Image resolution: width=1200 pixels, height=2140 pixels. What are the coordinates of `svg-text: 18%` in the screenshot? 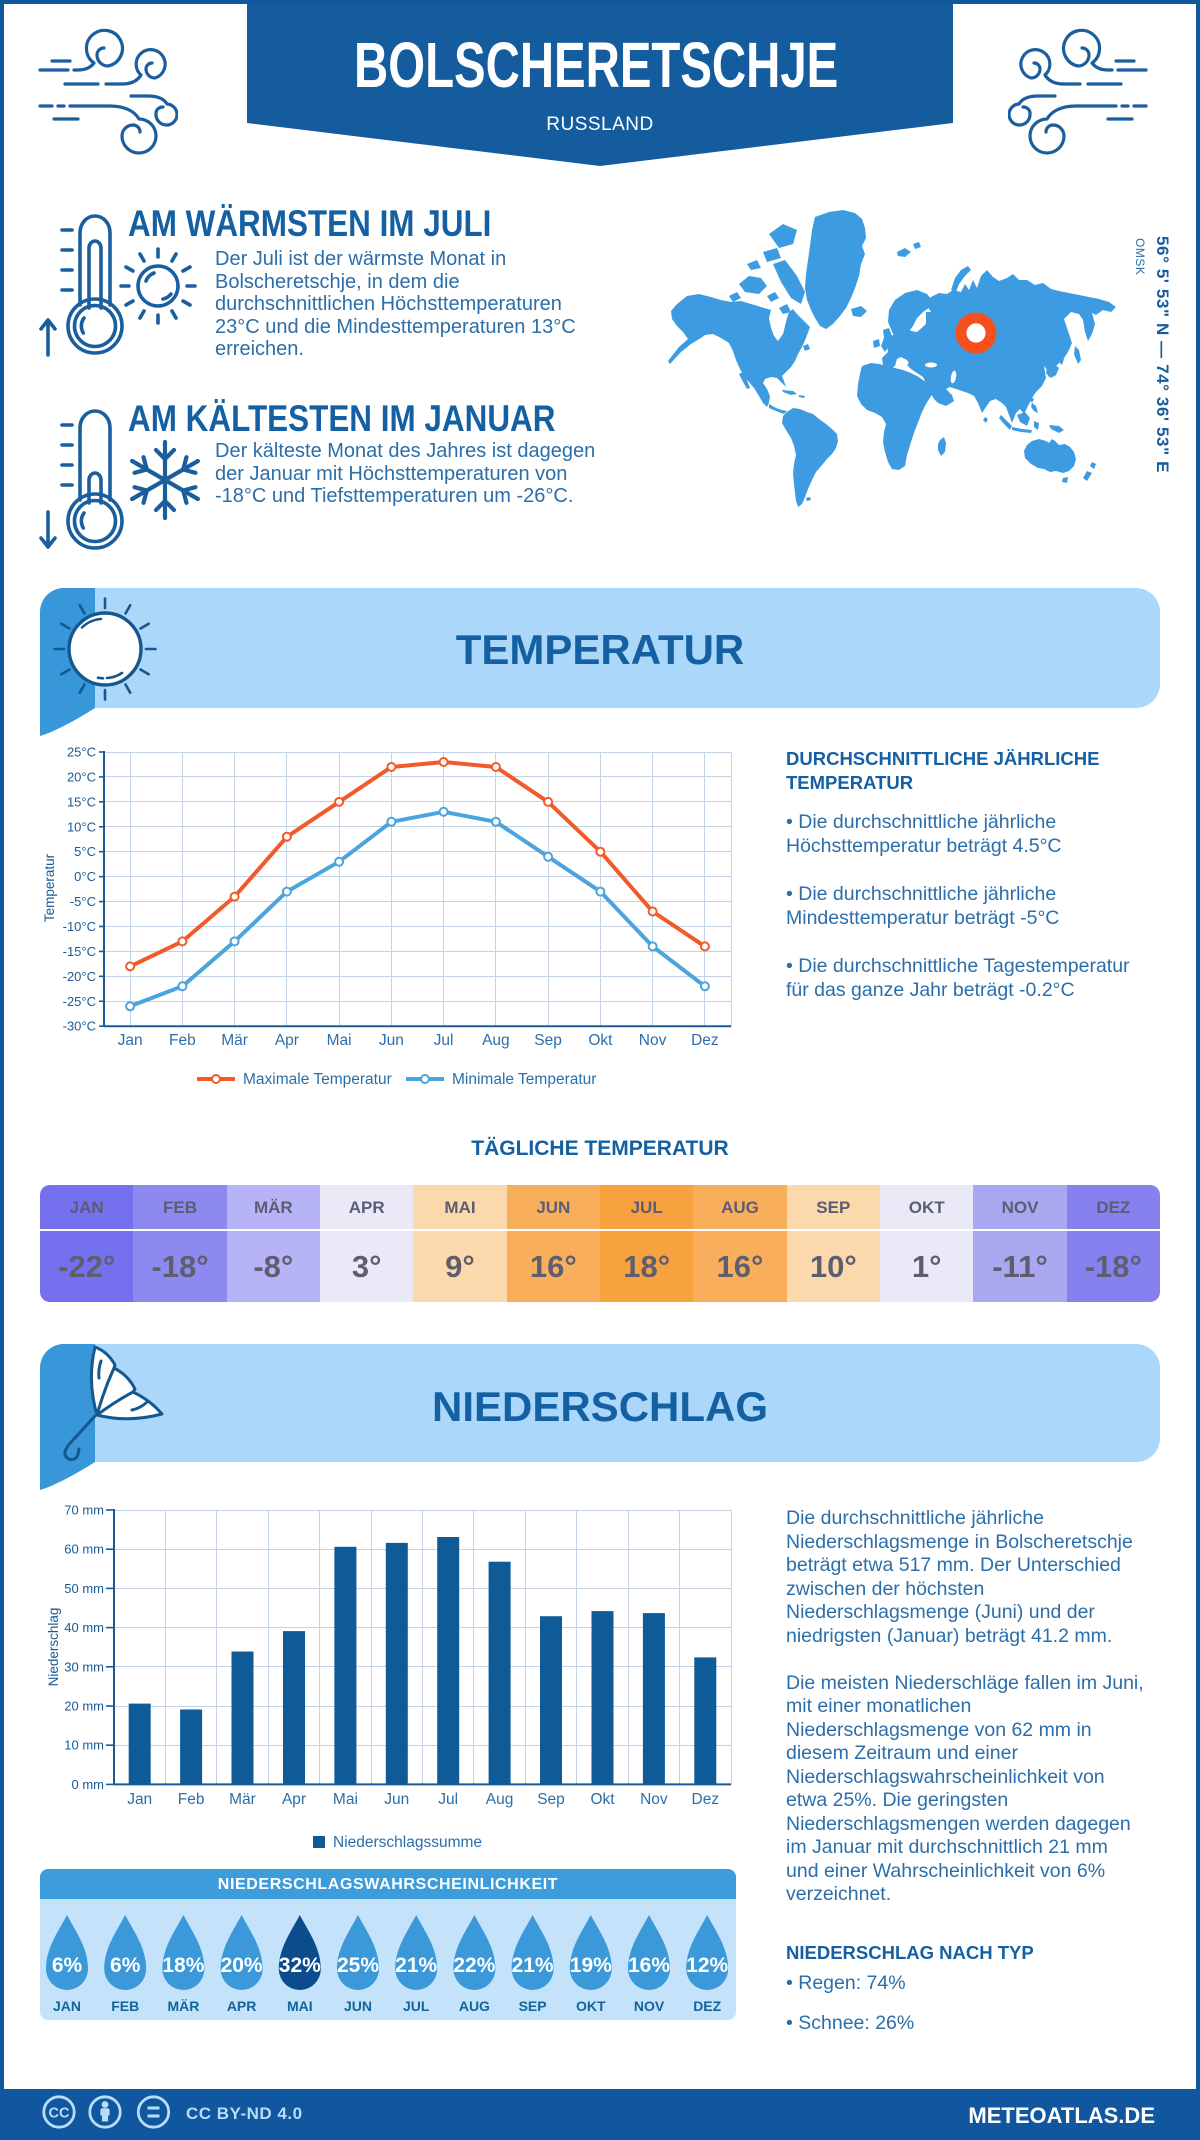 It's located at (183, 1965).